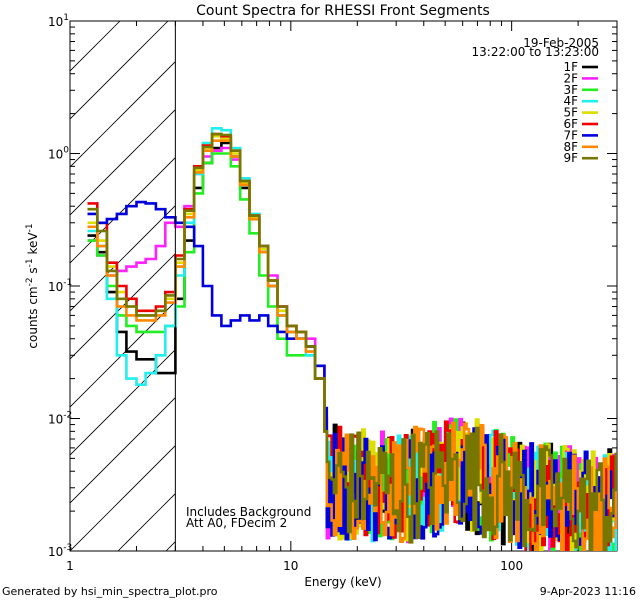 This screenshot has height=600, width=640. Describe the element at coordinates (70, 566) in the screenshot. I see `x-tick-label: 1` at that location.